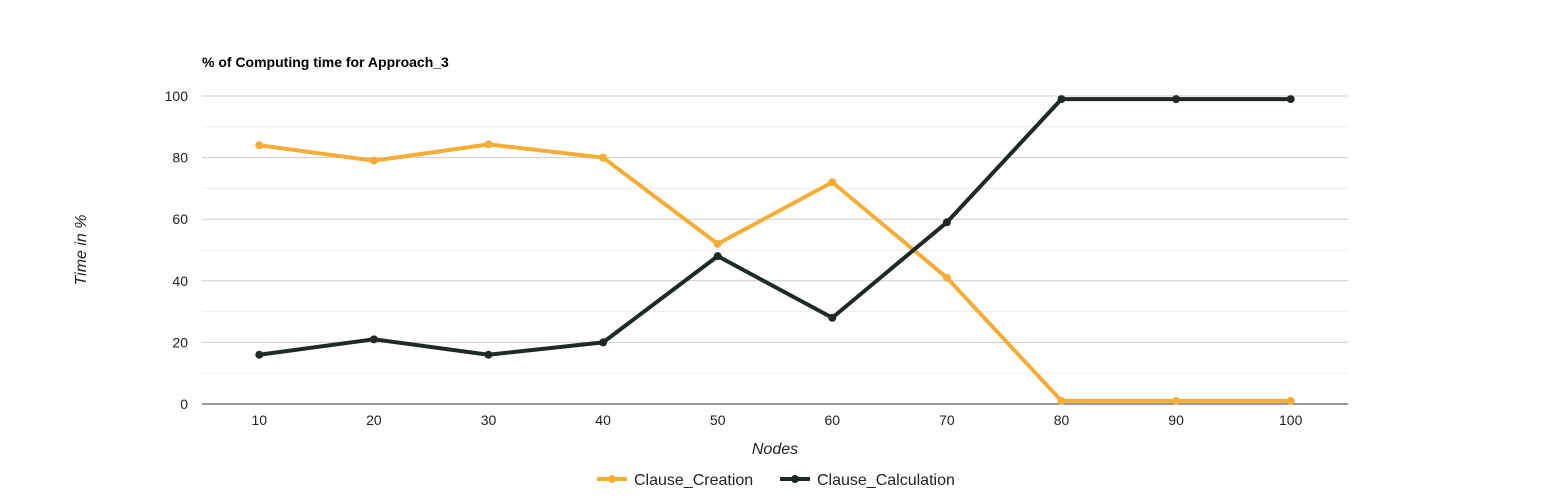  I want to click on y-axis-label: Time in %, so click(81, 250).